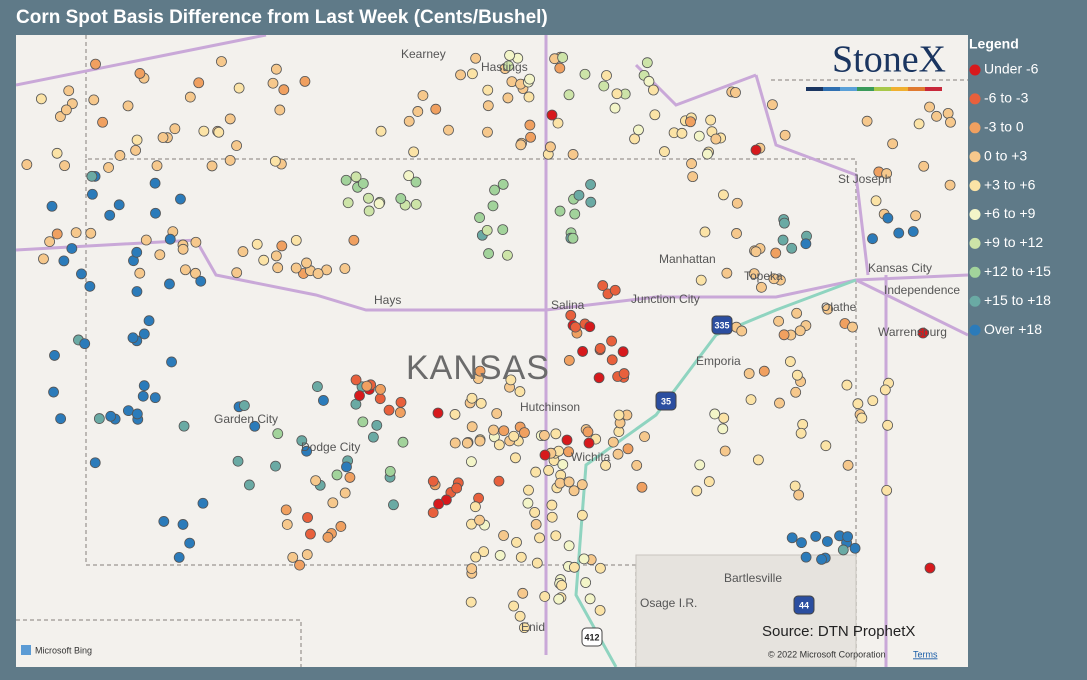 This screenshot has width=1087, height=680. What do you see at coordinates (423, 54) in the screenshot?
I see `city-label: Kearney` at bounding box center [423, 54].